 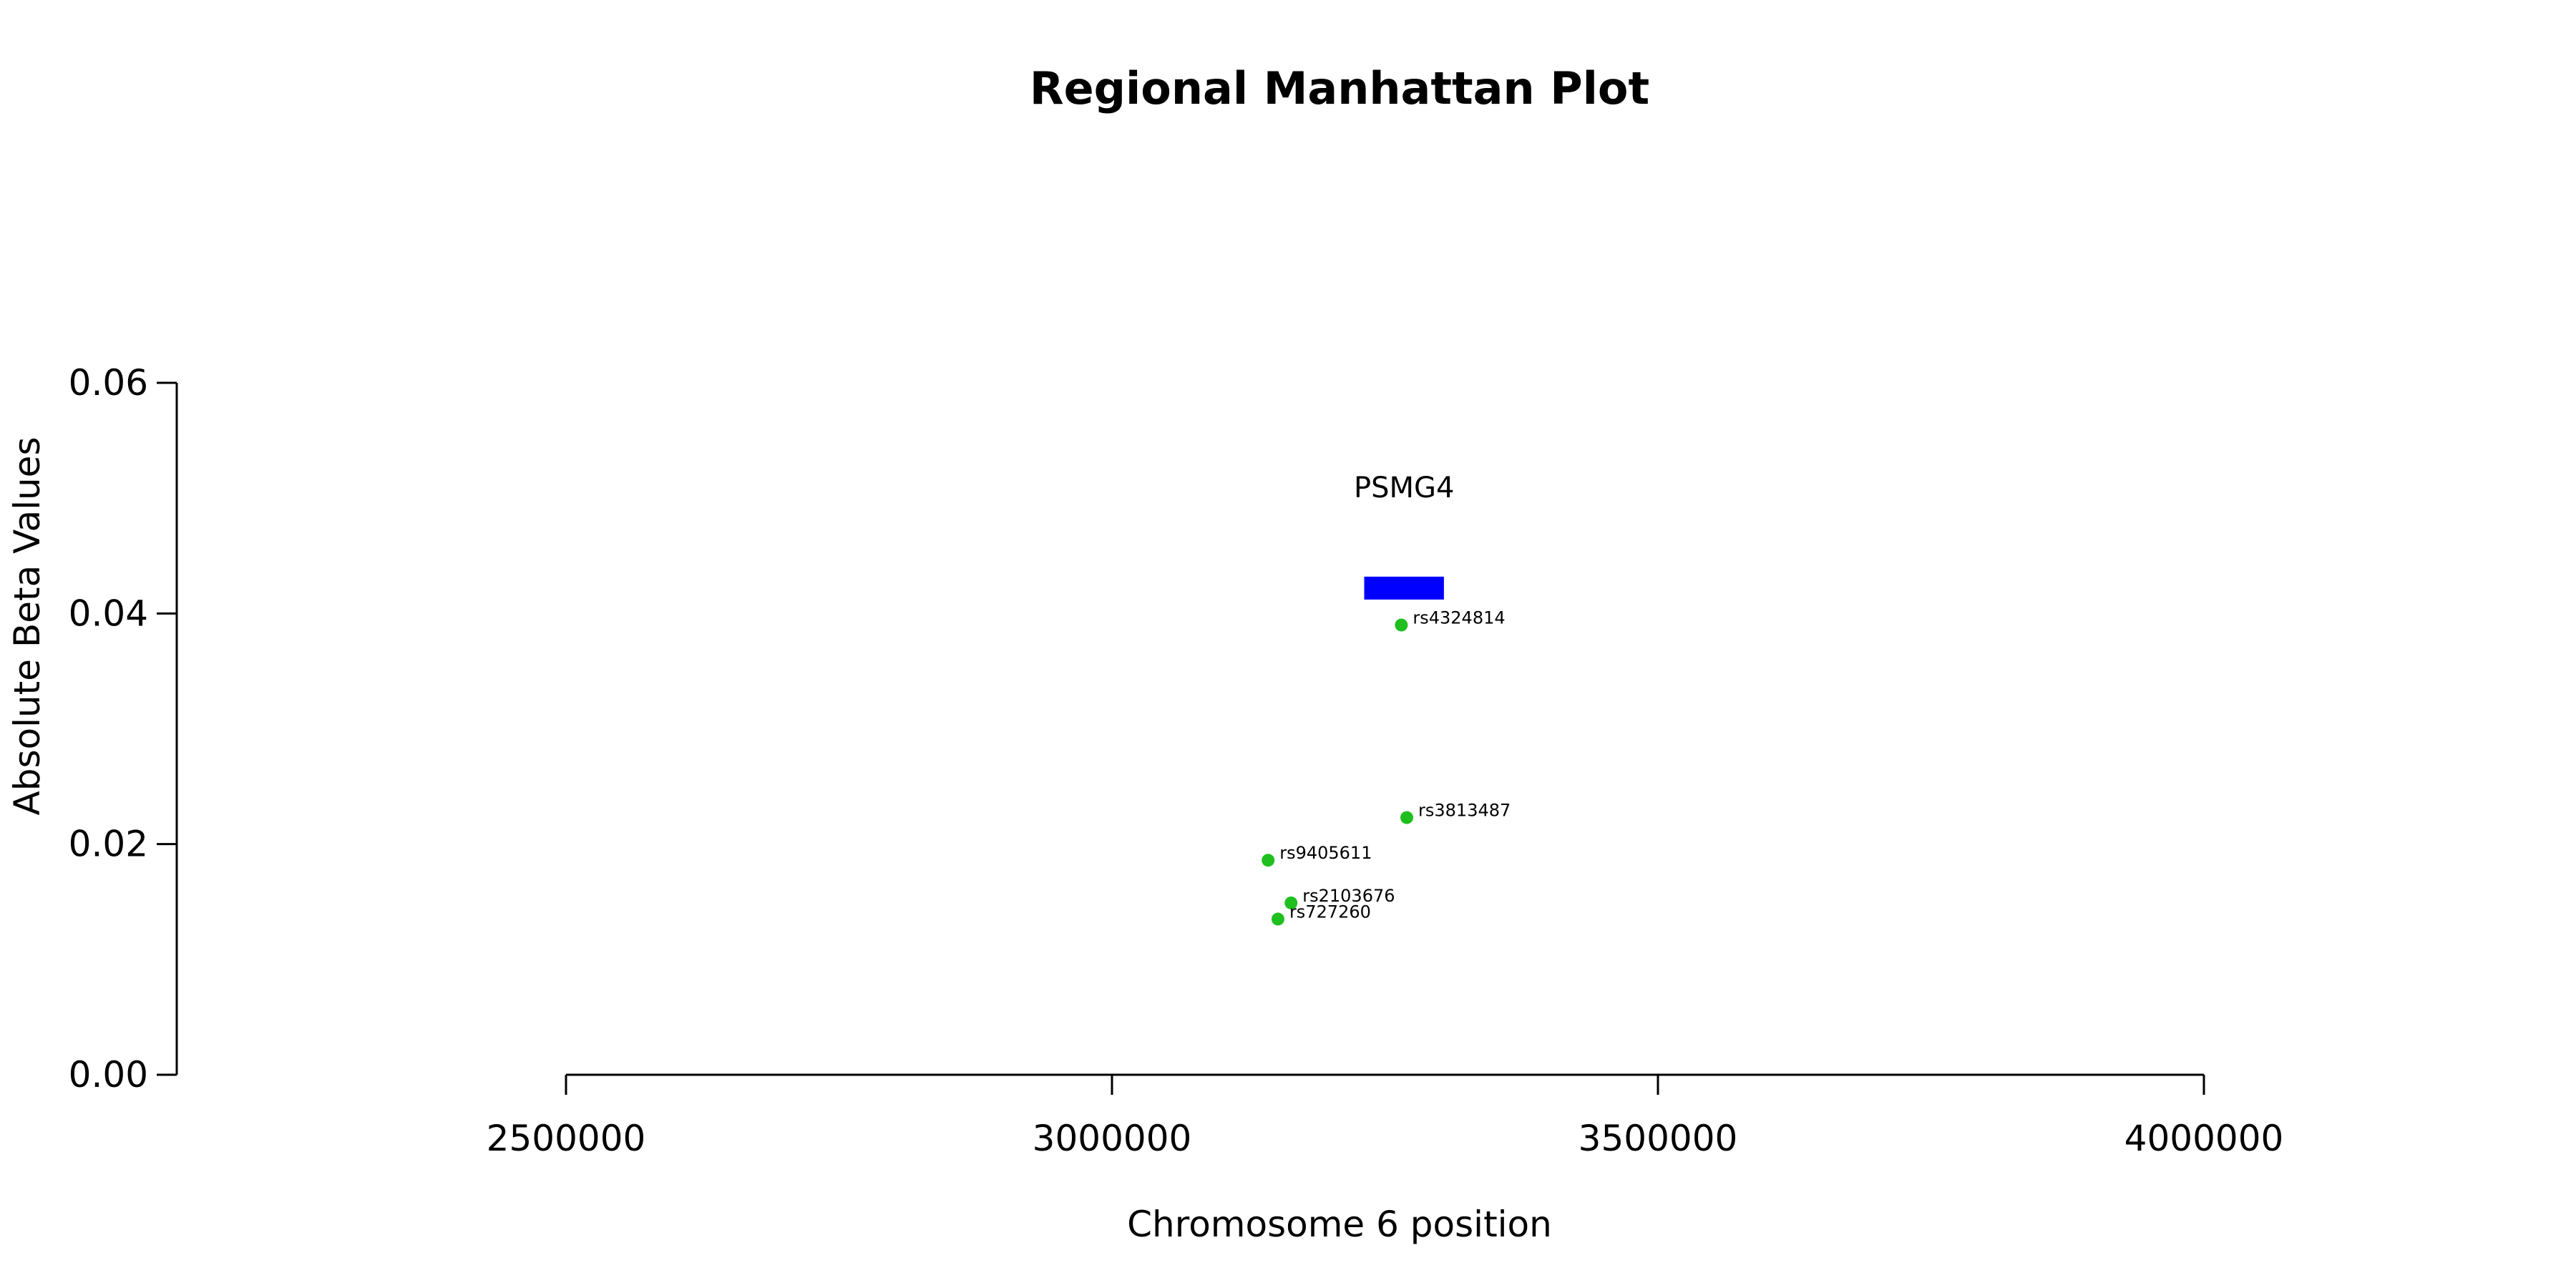 What do you see at coordinates (1459, 618) in the screenshot?
I see `snp-label: rs4324814` at bounding box center [1459, 618].